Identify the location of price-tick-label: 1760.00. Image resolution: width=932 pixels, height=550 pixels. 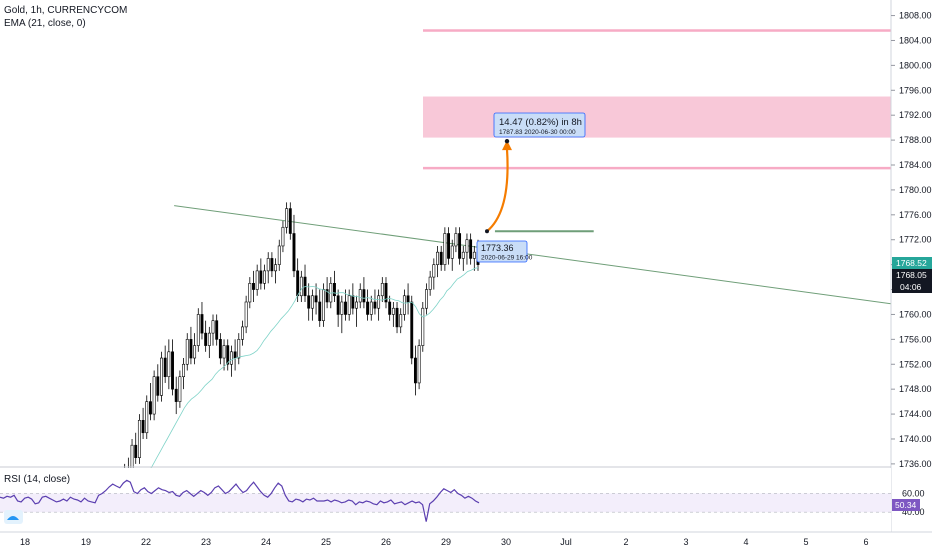
(915, 314).